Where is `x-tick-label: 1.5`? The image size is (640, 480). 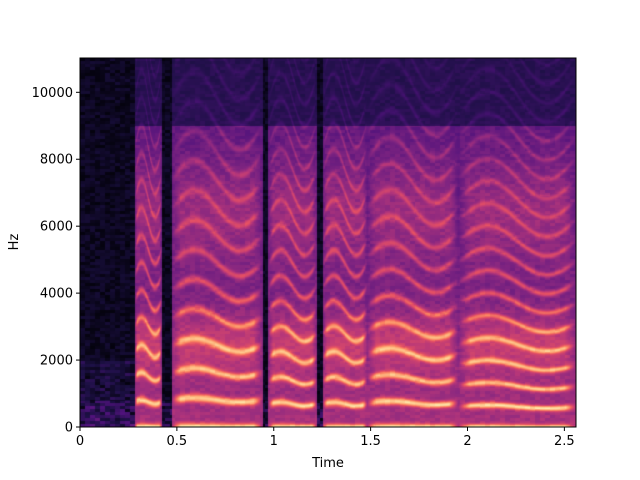
x-tick-label: 1.5 is located at coordinates (370, 441).